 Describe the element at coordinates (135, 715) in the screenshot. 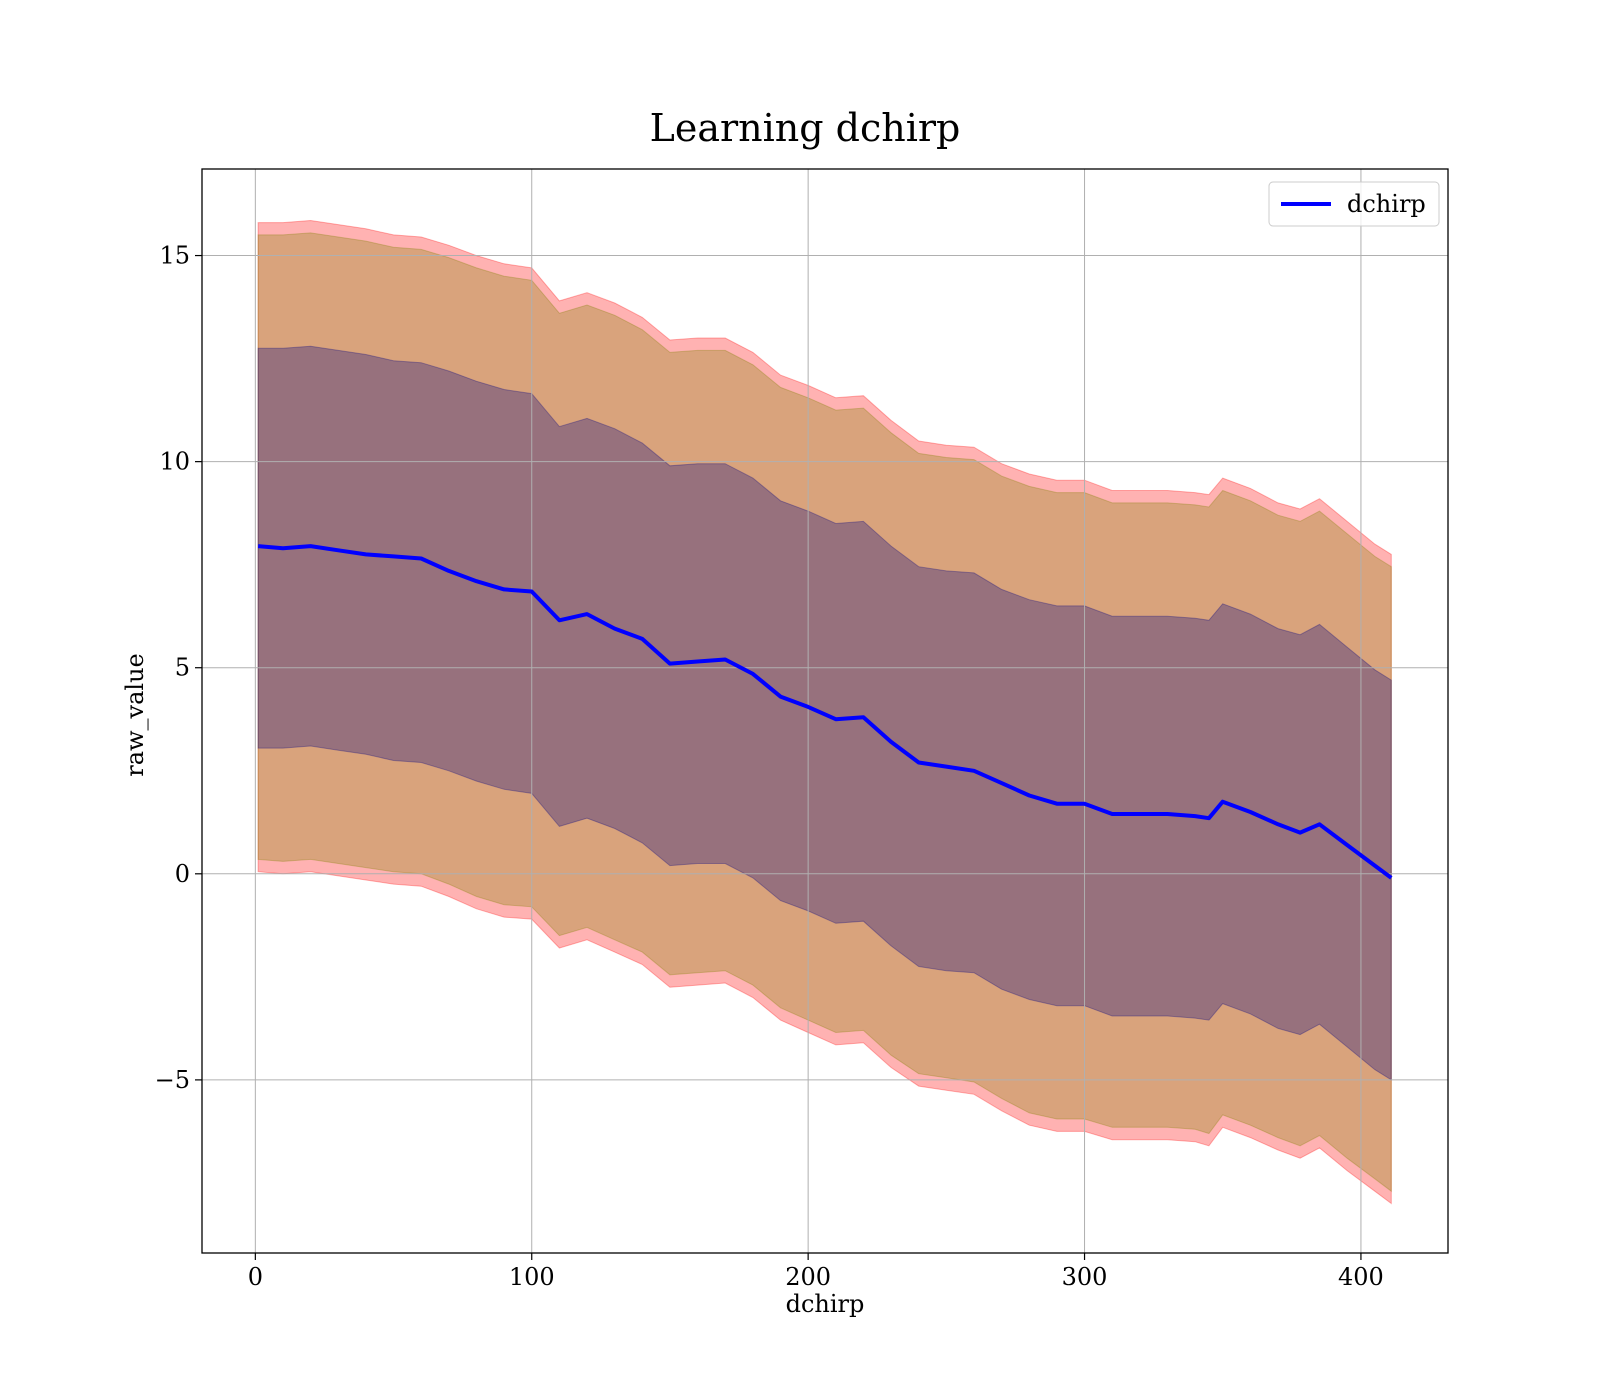

I see `y-axis-label: raw_value` at that location.